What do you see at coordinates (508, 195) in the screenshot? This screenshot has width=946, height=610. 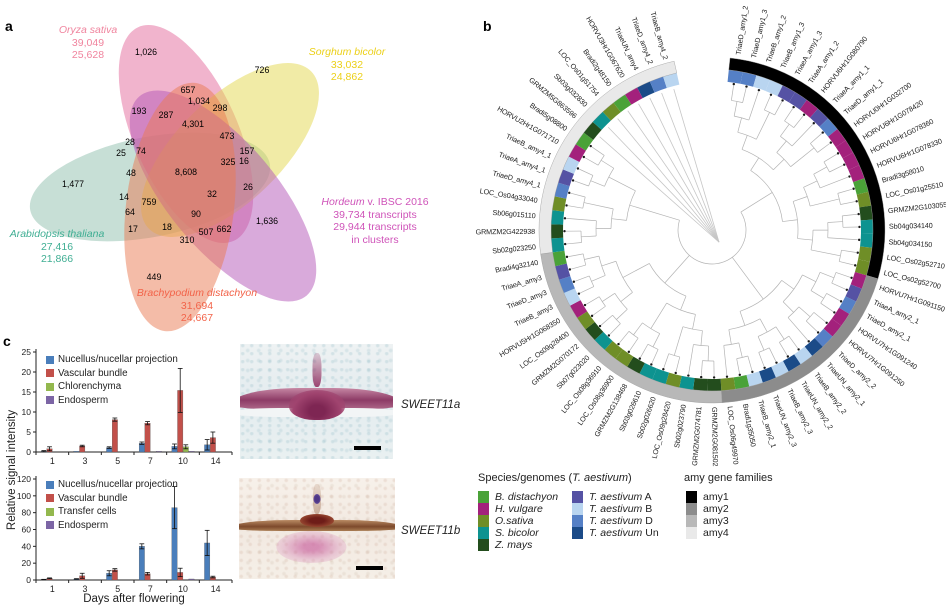 I see `tree-leaf-label: LOC_Os04g33040` at bounding box center [508, 195].